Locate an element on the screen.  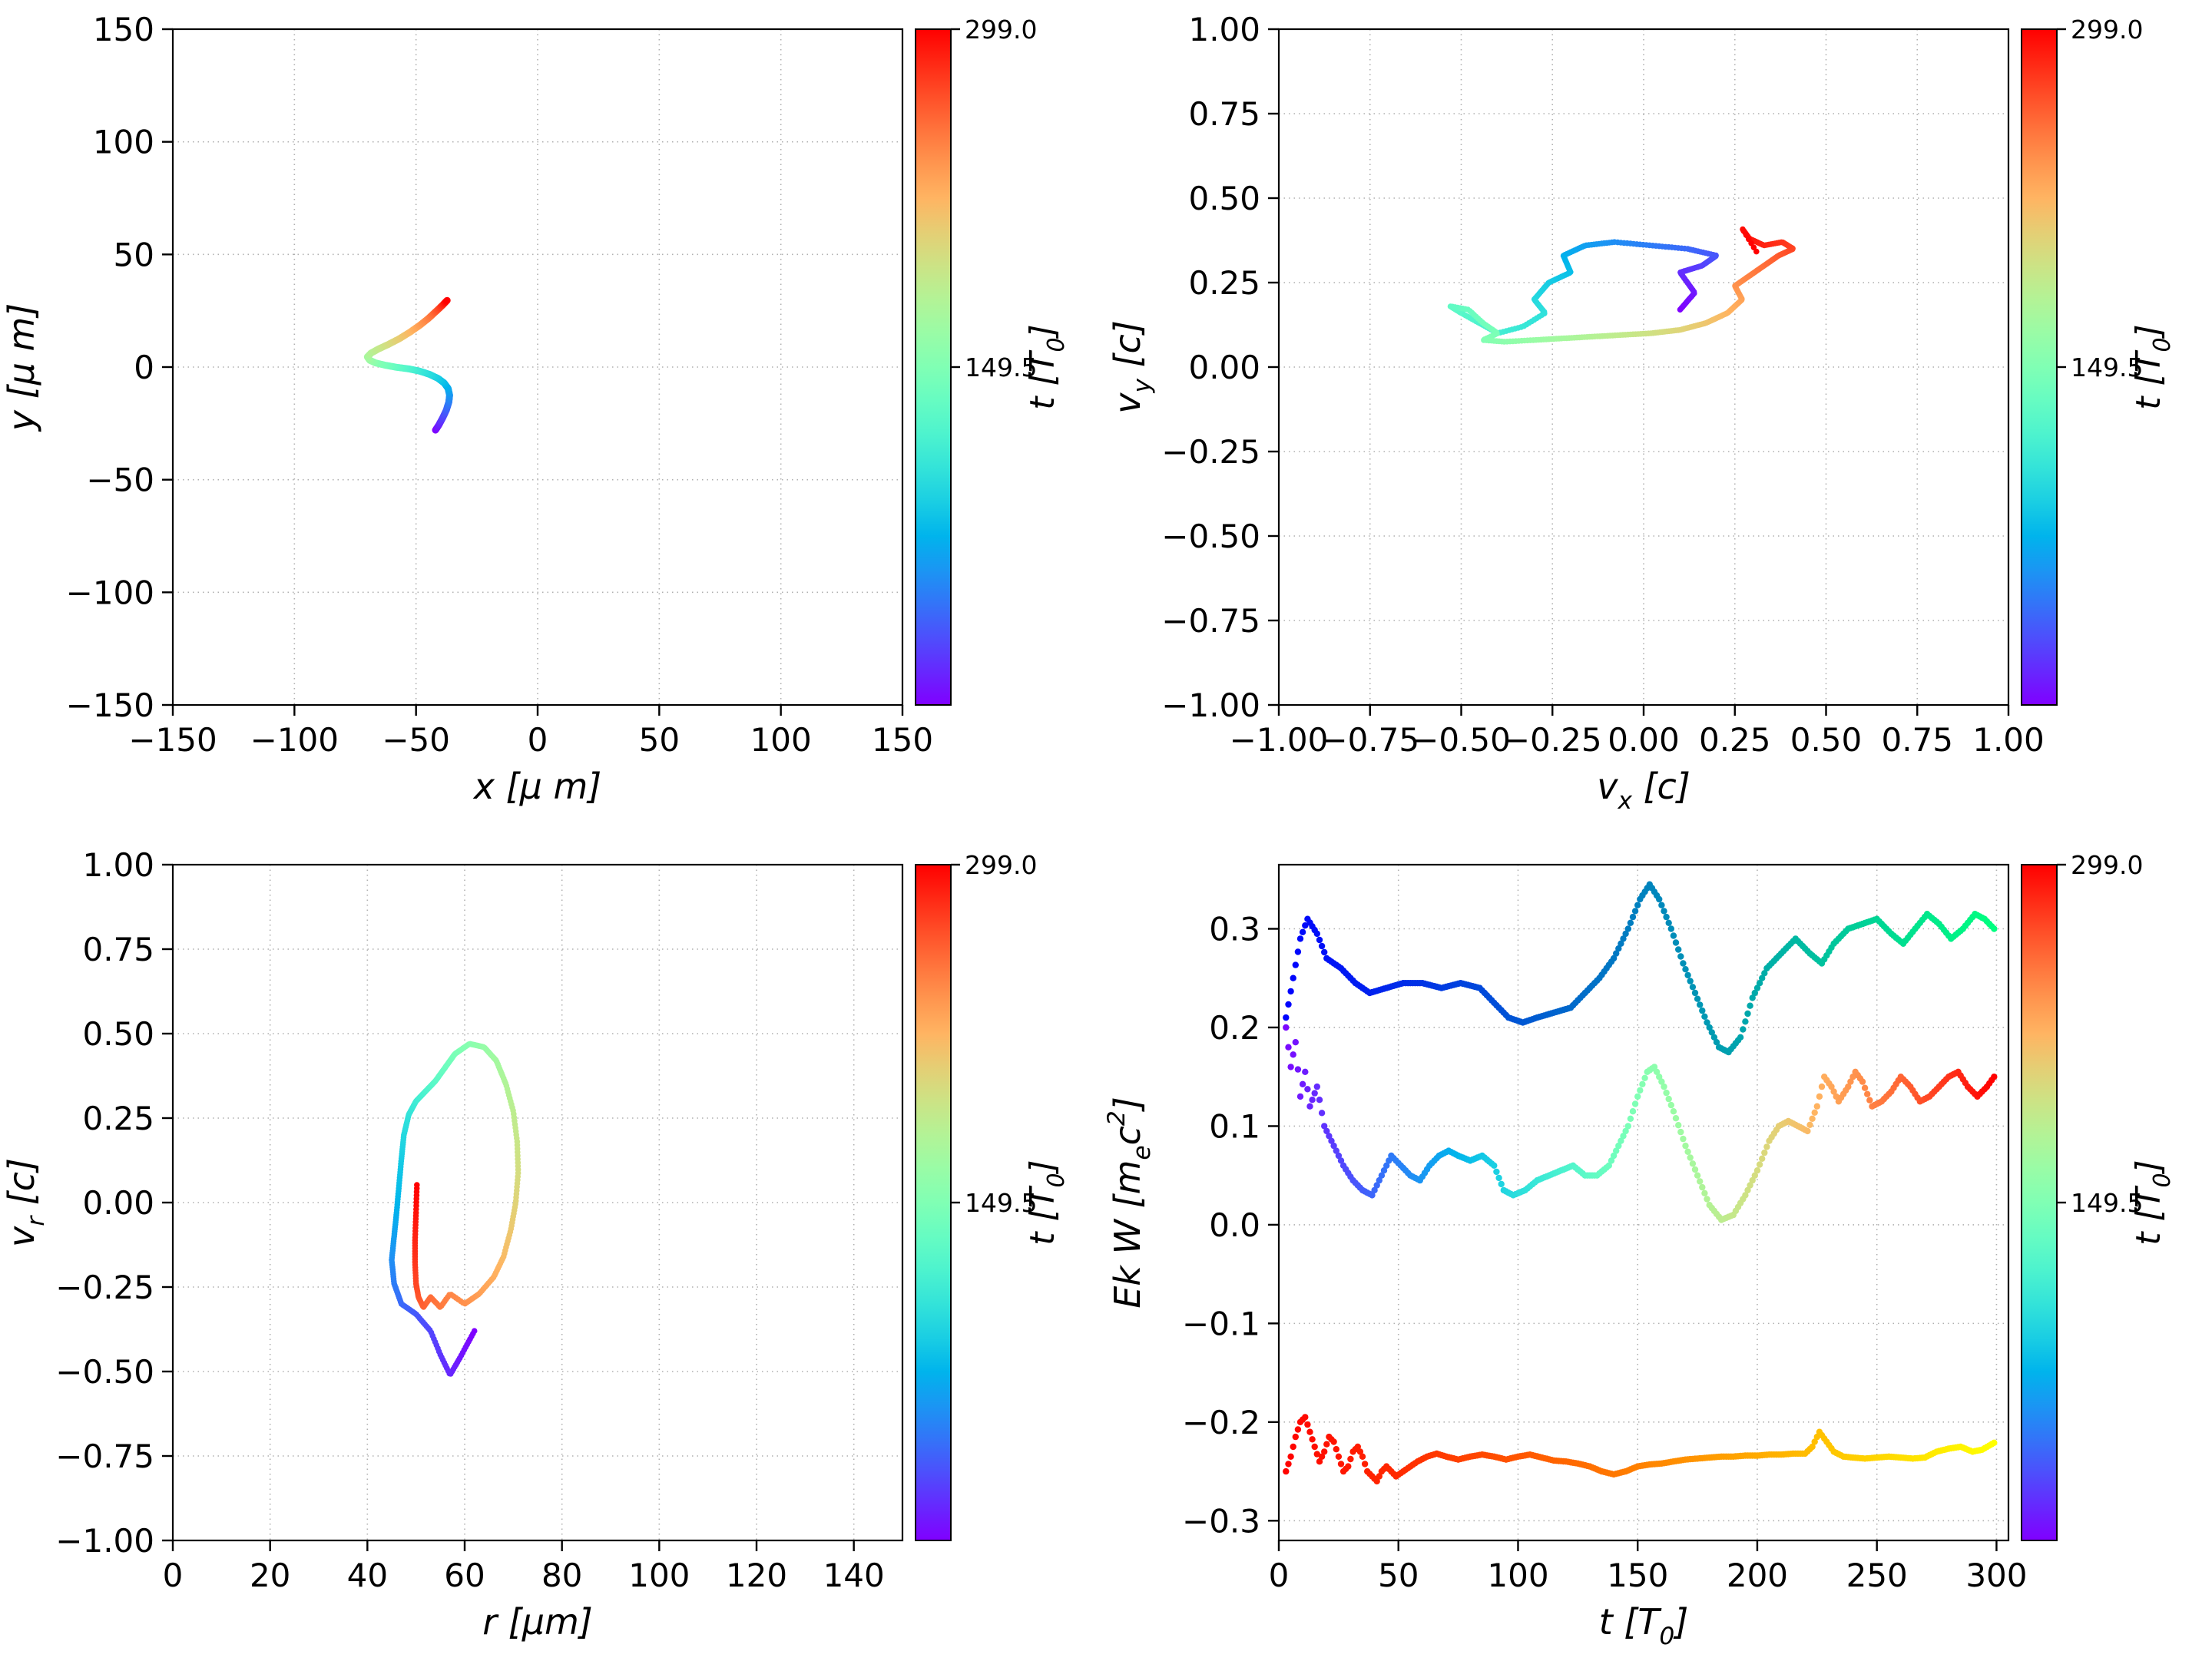
y-axis-label: Ek W [mec2] is located at coordinates (1131, 1203).